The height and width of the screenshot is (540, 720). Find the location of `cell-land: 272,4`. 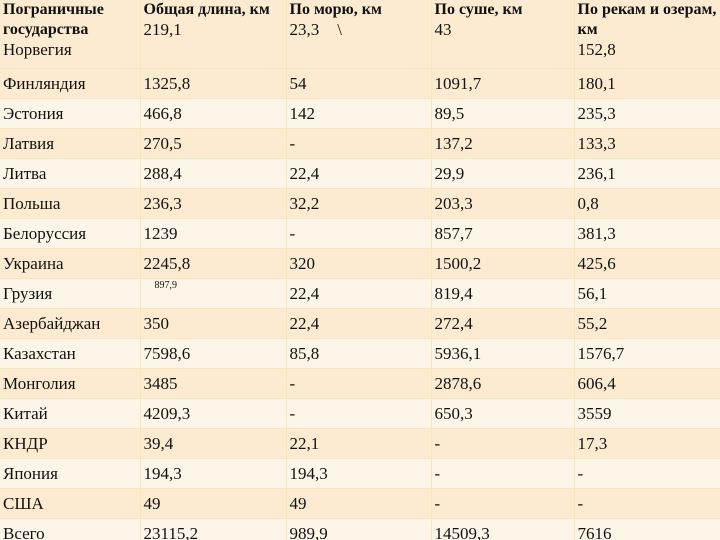

cell-land: 272,4 is located at coordinates (503, 323).